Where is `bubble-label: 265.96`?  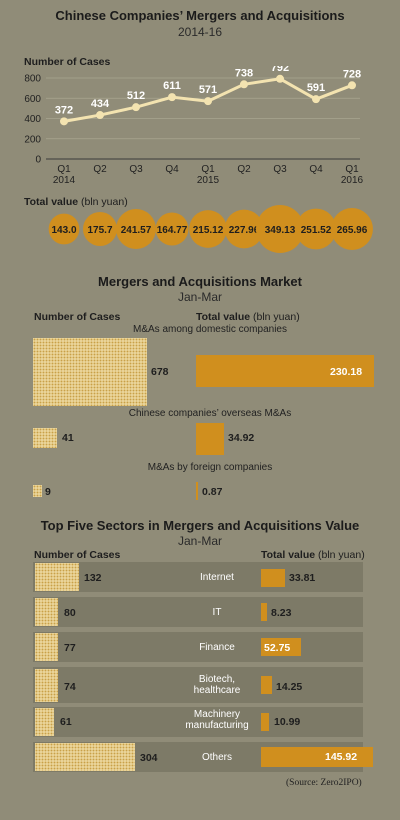
bubble-label: 265.96 is located at coordinates (352, 230).